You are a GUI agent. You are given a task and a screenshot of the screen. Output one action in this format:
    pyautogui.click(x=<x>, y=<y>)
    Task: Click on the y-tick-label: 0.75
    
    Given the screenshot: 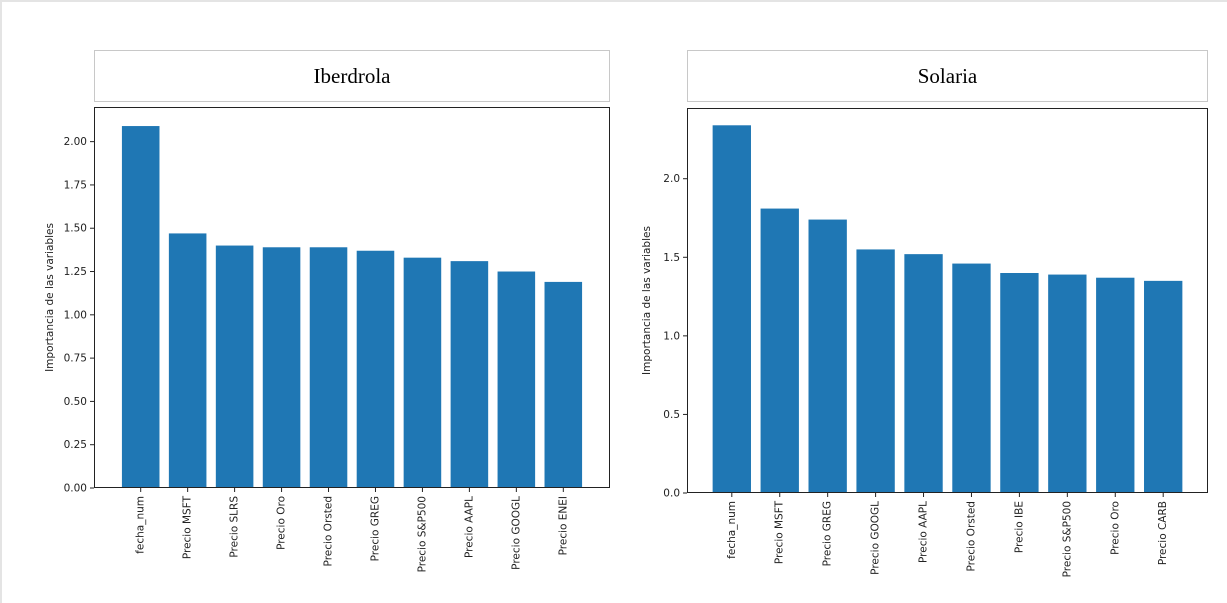 What is the action you would take?
    pyautogui.click(x=75, y=359)
    